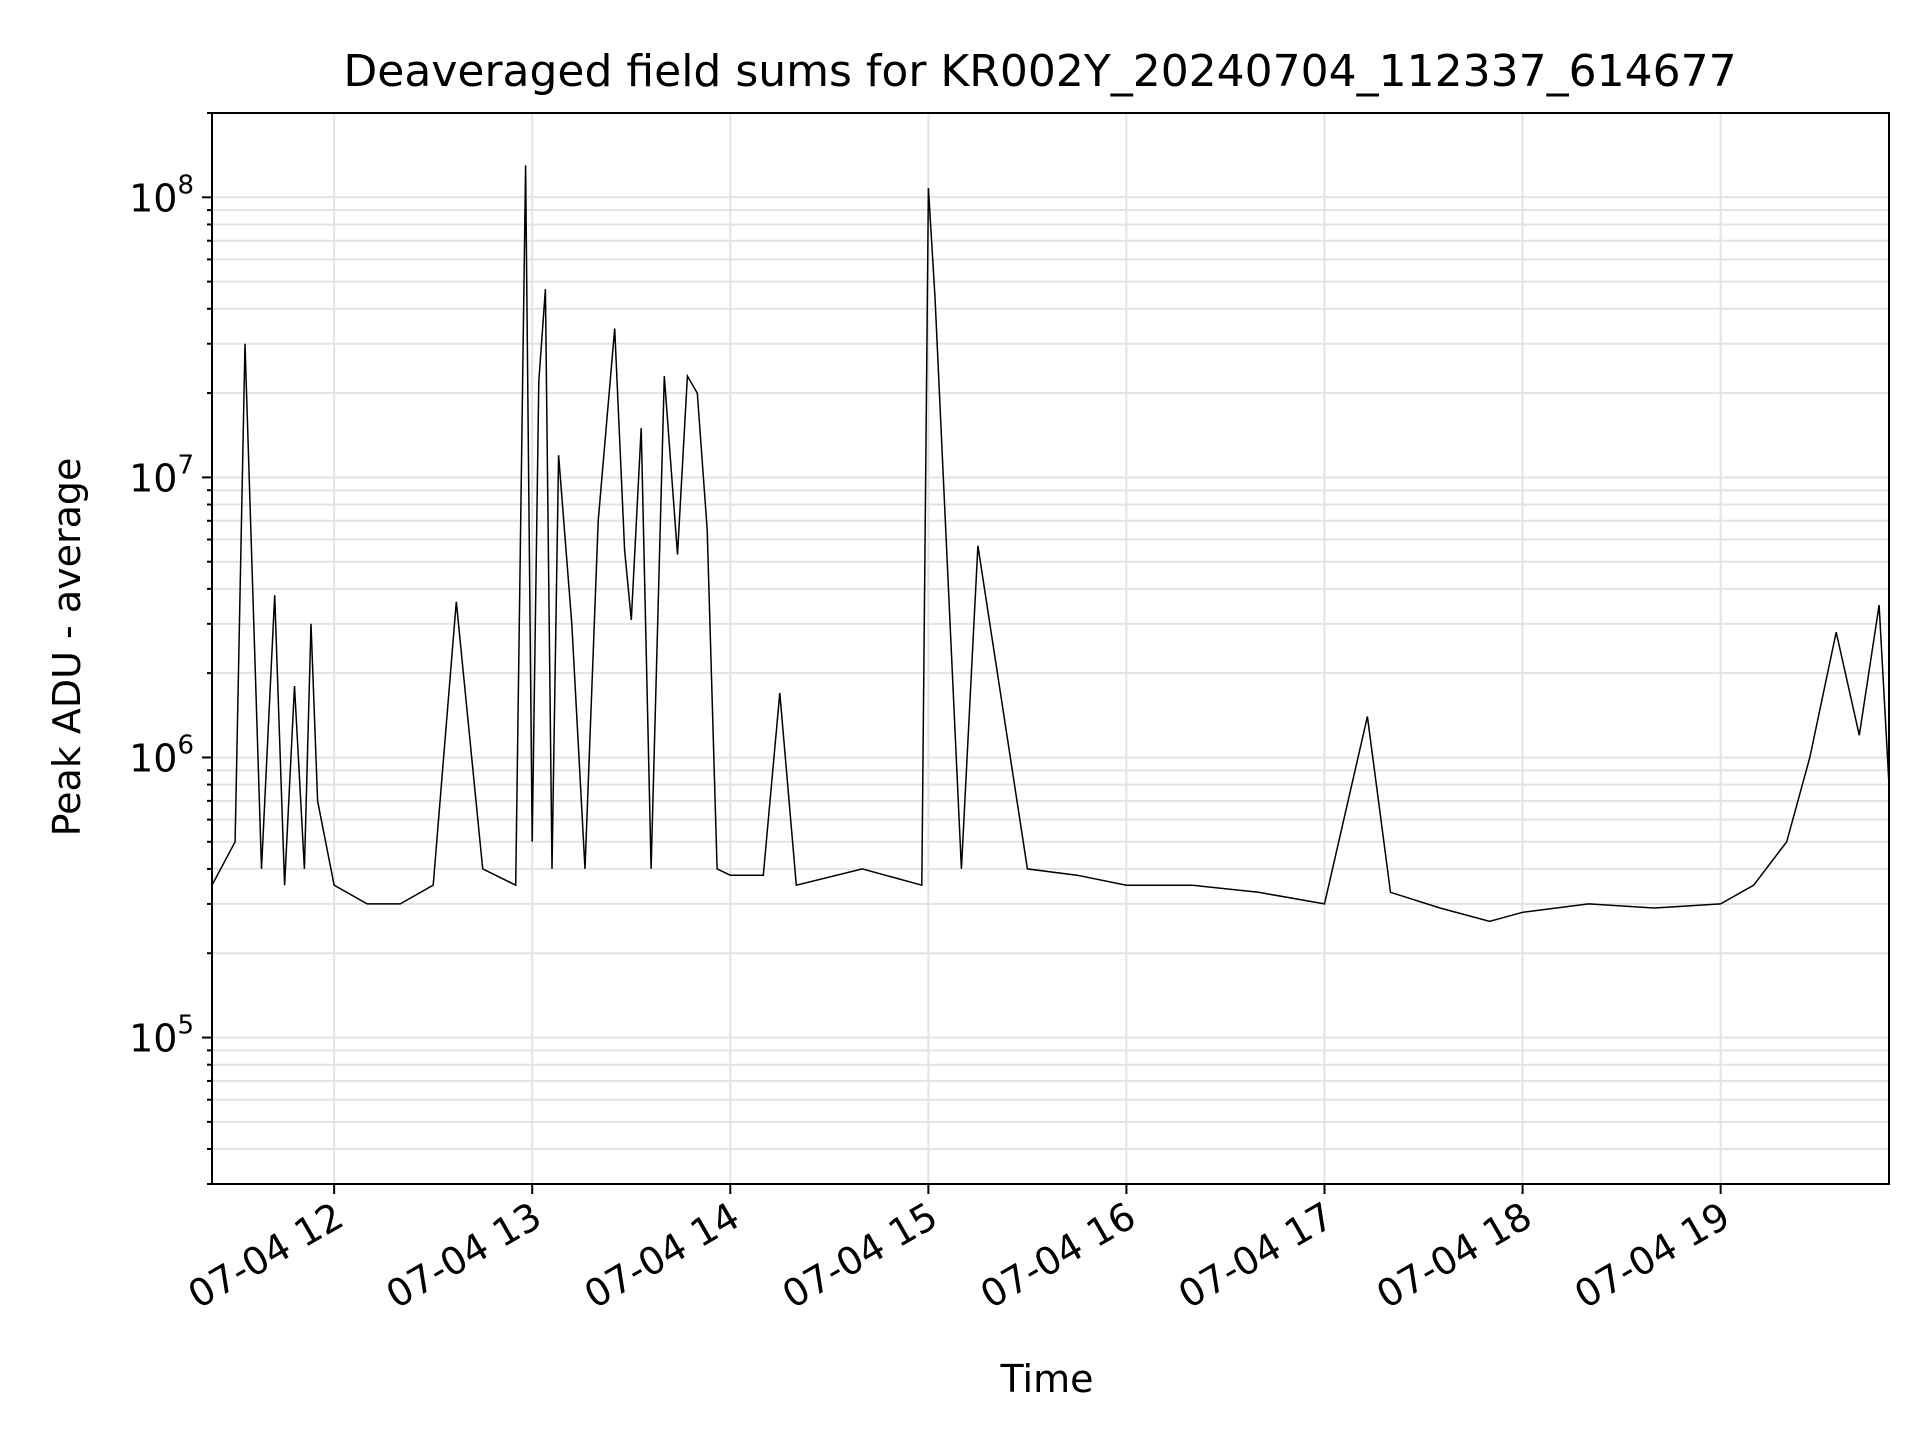 The image size is (1920, 1444). Describe the element at coordinates (185, 745) in the screenshot. I see `y-tick-exponent: 6` at that location.